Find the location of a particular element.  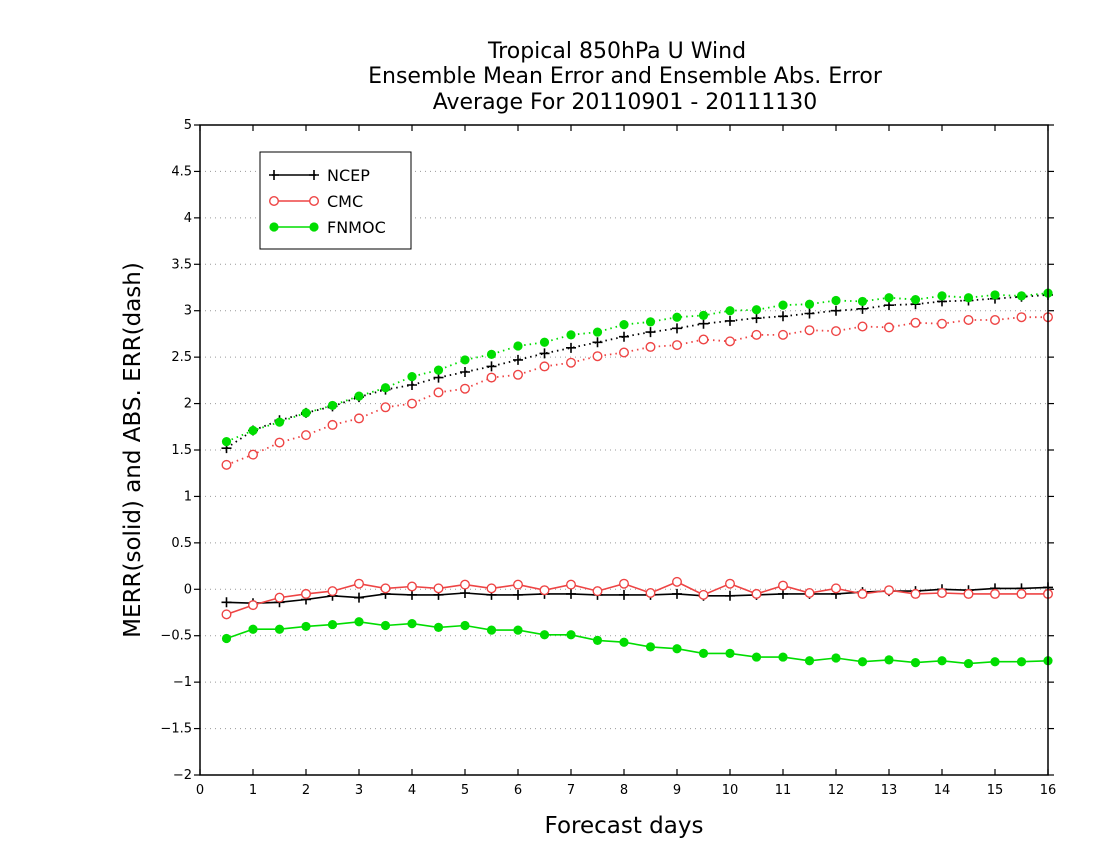

series-line-cmc-merr is located at coordinates (637, 598).